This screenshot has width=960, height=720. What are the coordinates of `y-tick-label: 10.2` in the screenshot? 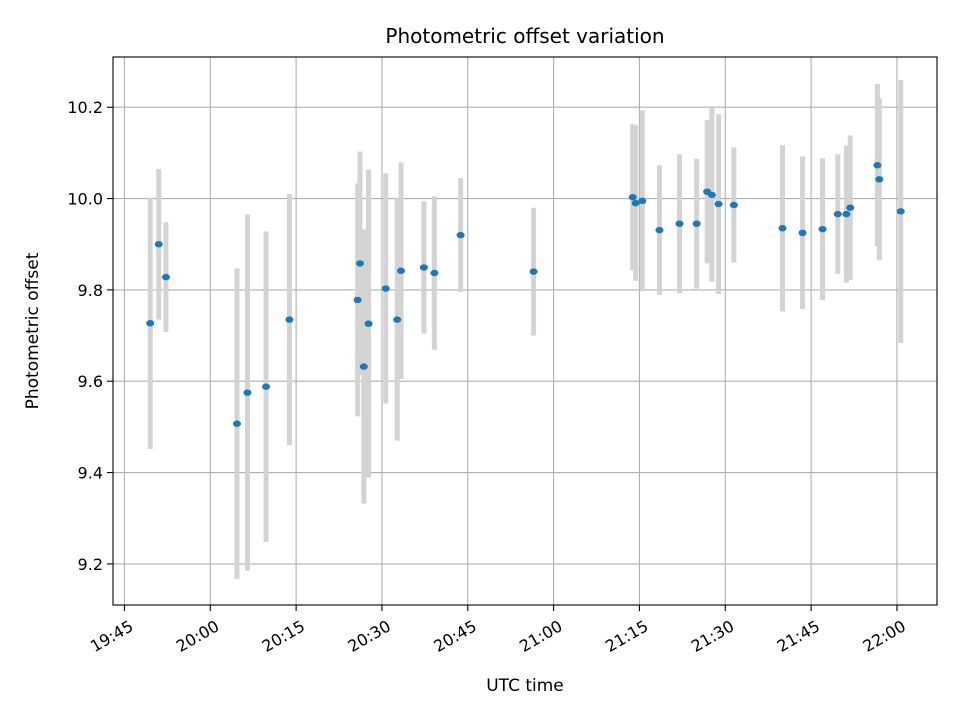 It's located at (85, 107).